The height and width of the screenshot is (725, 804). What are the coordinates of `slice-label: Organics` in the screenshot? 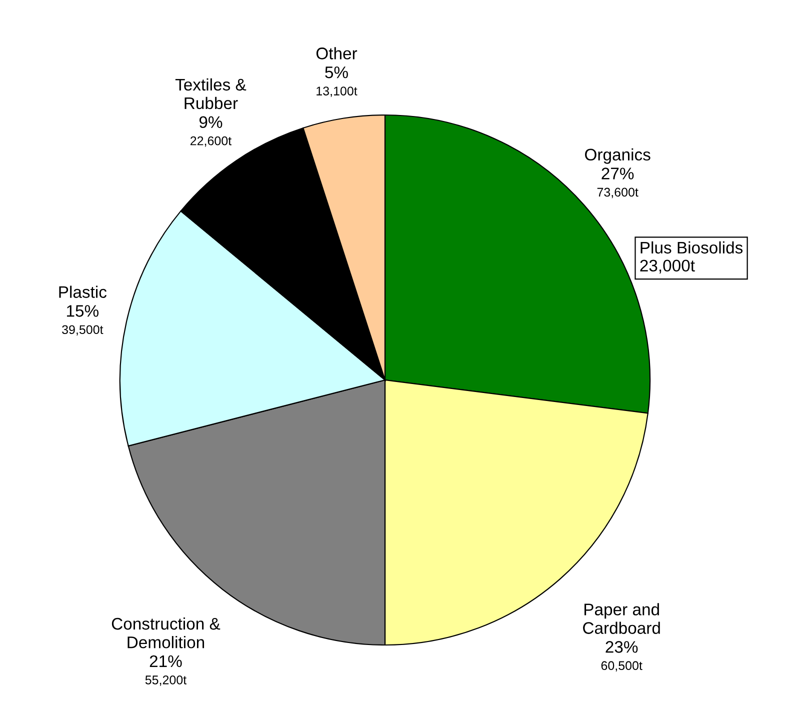 It's located at (617, 156).